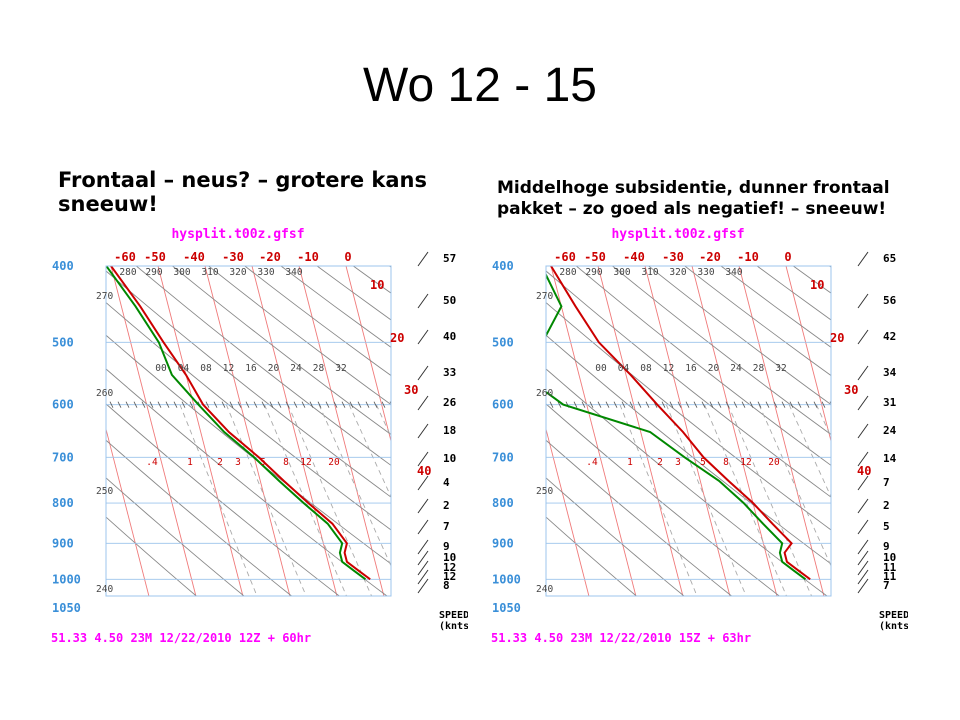 The image size is (960, 720). I want to click on theta-label: 310, so click(649, 272).